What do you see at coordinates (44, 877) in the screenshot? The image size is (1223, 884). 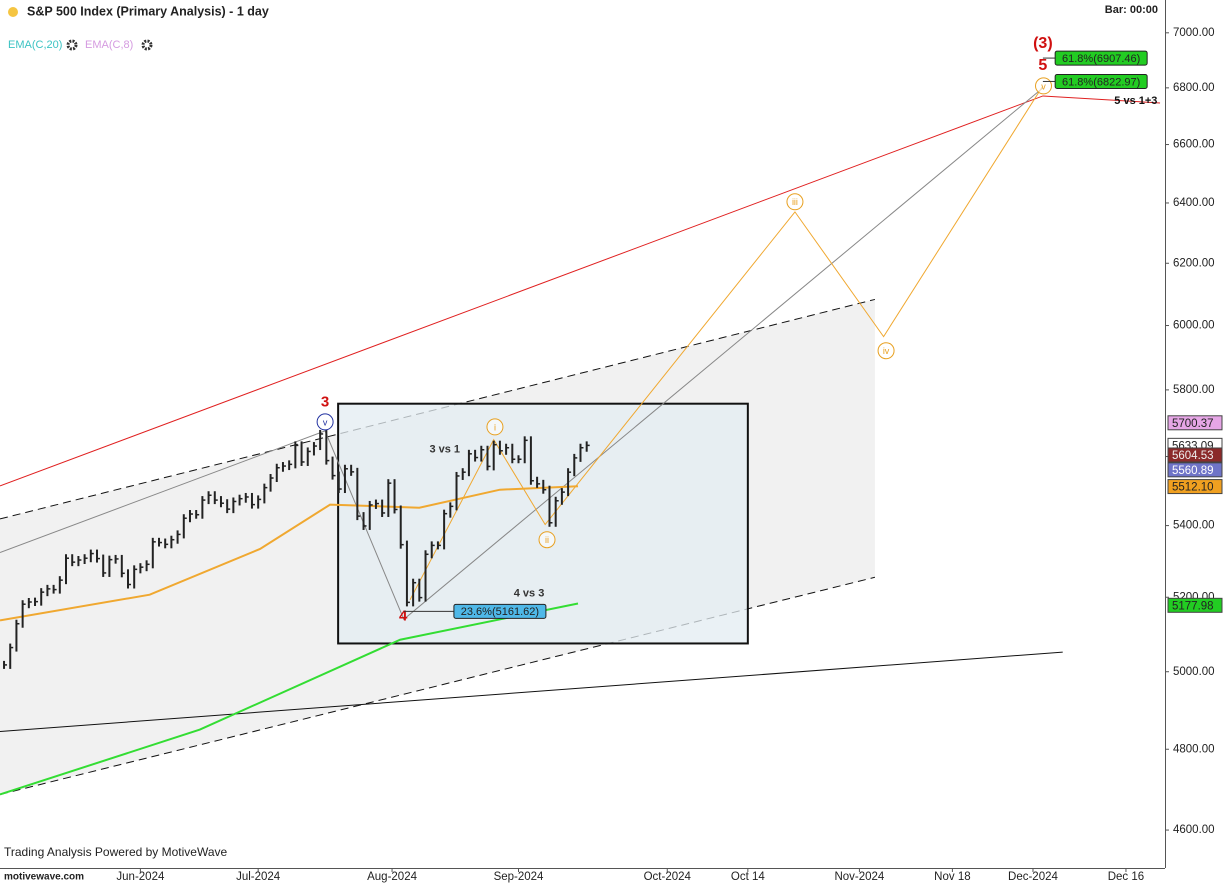 I see `site: motivewave.com` at bounding box center [44, 877].